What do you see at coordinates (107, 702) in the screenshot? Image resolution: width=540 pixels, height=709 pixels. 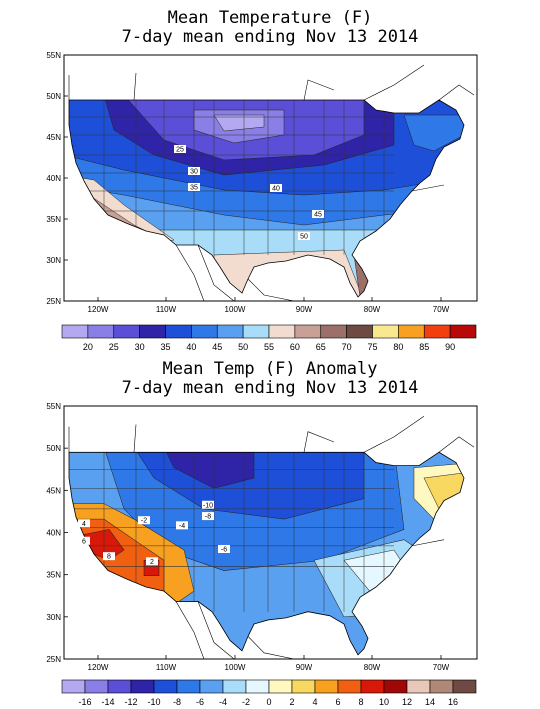 I see `colorbar-label: -14` at bounding box center [107, 702].